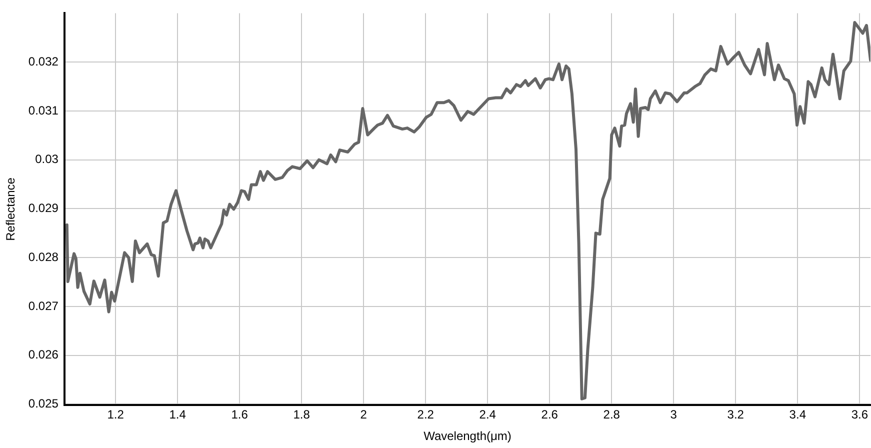 Image resolution: width=871 pixels, height=448 pixels. Describe the element at coordinates (115, 415) in the screenshot. I see `x-tick-label: 1.2` at that location.